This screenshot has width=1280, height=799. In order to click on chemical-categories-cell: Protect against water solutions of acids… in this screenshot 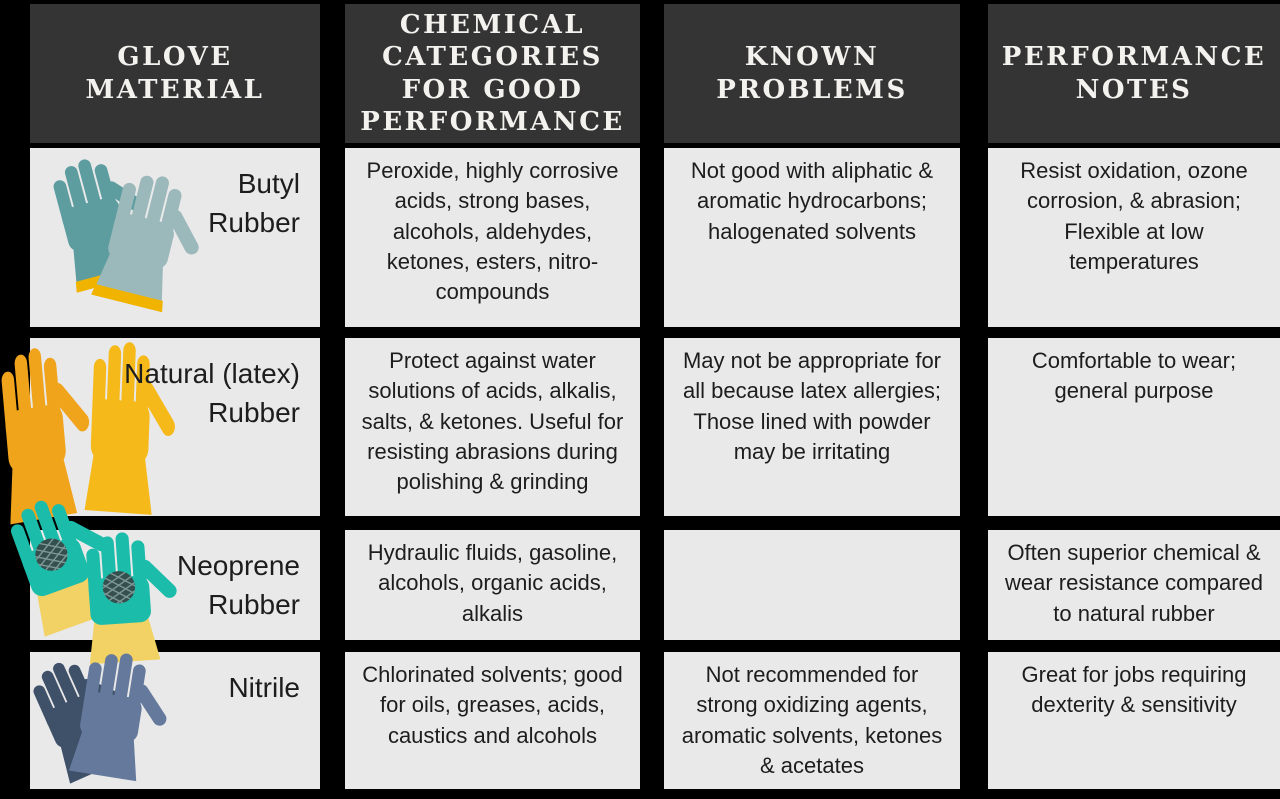, I will do `click(492, 427)`.